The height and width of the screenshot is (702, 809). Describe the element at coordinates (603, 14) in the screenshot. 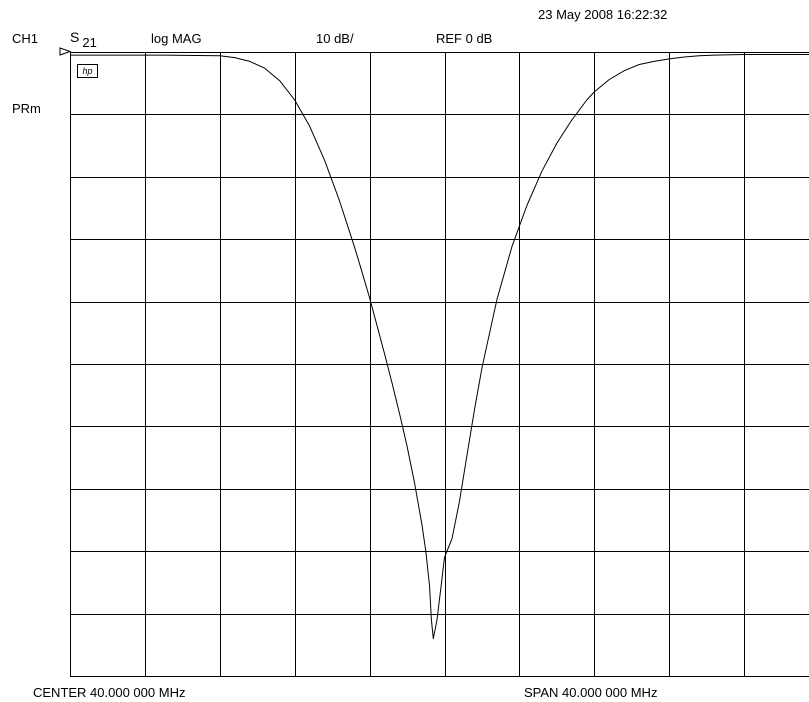

I see `datetime-stamp: 23 May 2008 16:22:32` at that location.